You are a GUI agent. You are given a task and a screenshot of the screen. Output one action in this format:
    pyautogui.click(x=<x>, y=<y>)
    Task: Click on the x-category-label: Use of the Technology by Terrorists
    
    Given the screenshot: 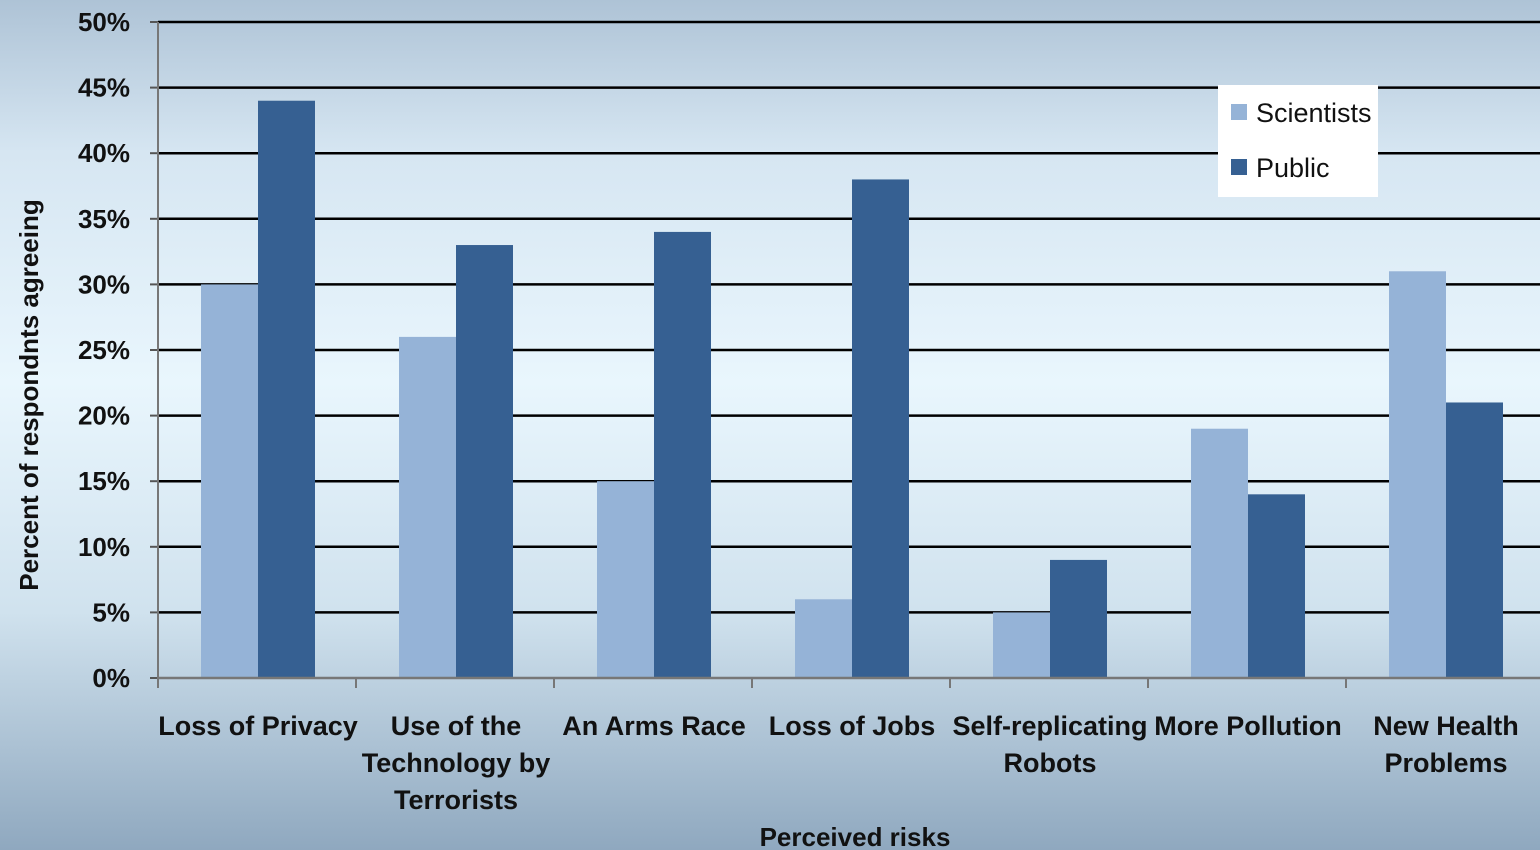 What is the action you would take?
    pyautogui.click(x=456, y=763)
    